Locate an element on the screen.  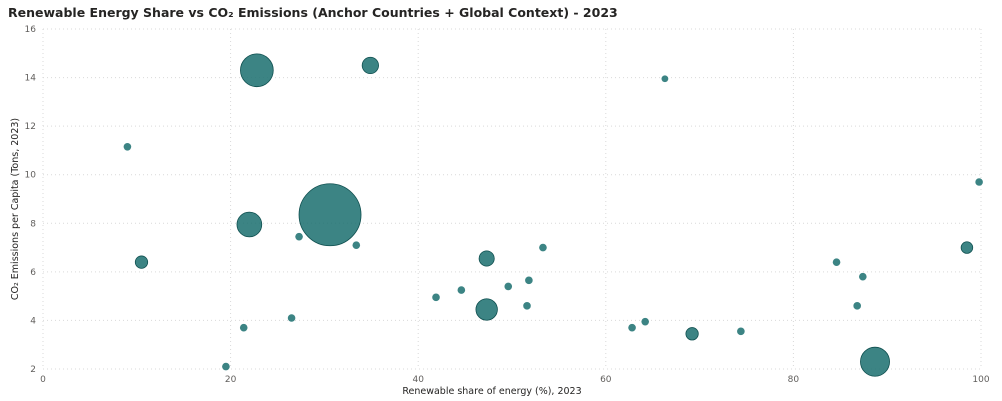
y-tick-label: 8 is located at coordinates (33, 224).